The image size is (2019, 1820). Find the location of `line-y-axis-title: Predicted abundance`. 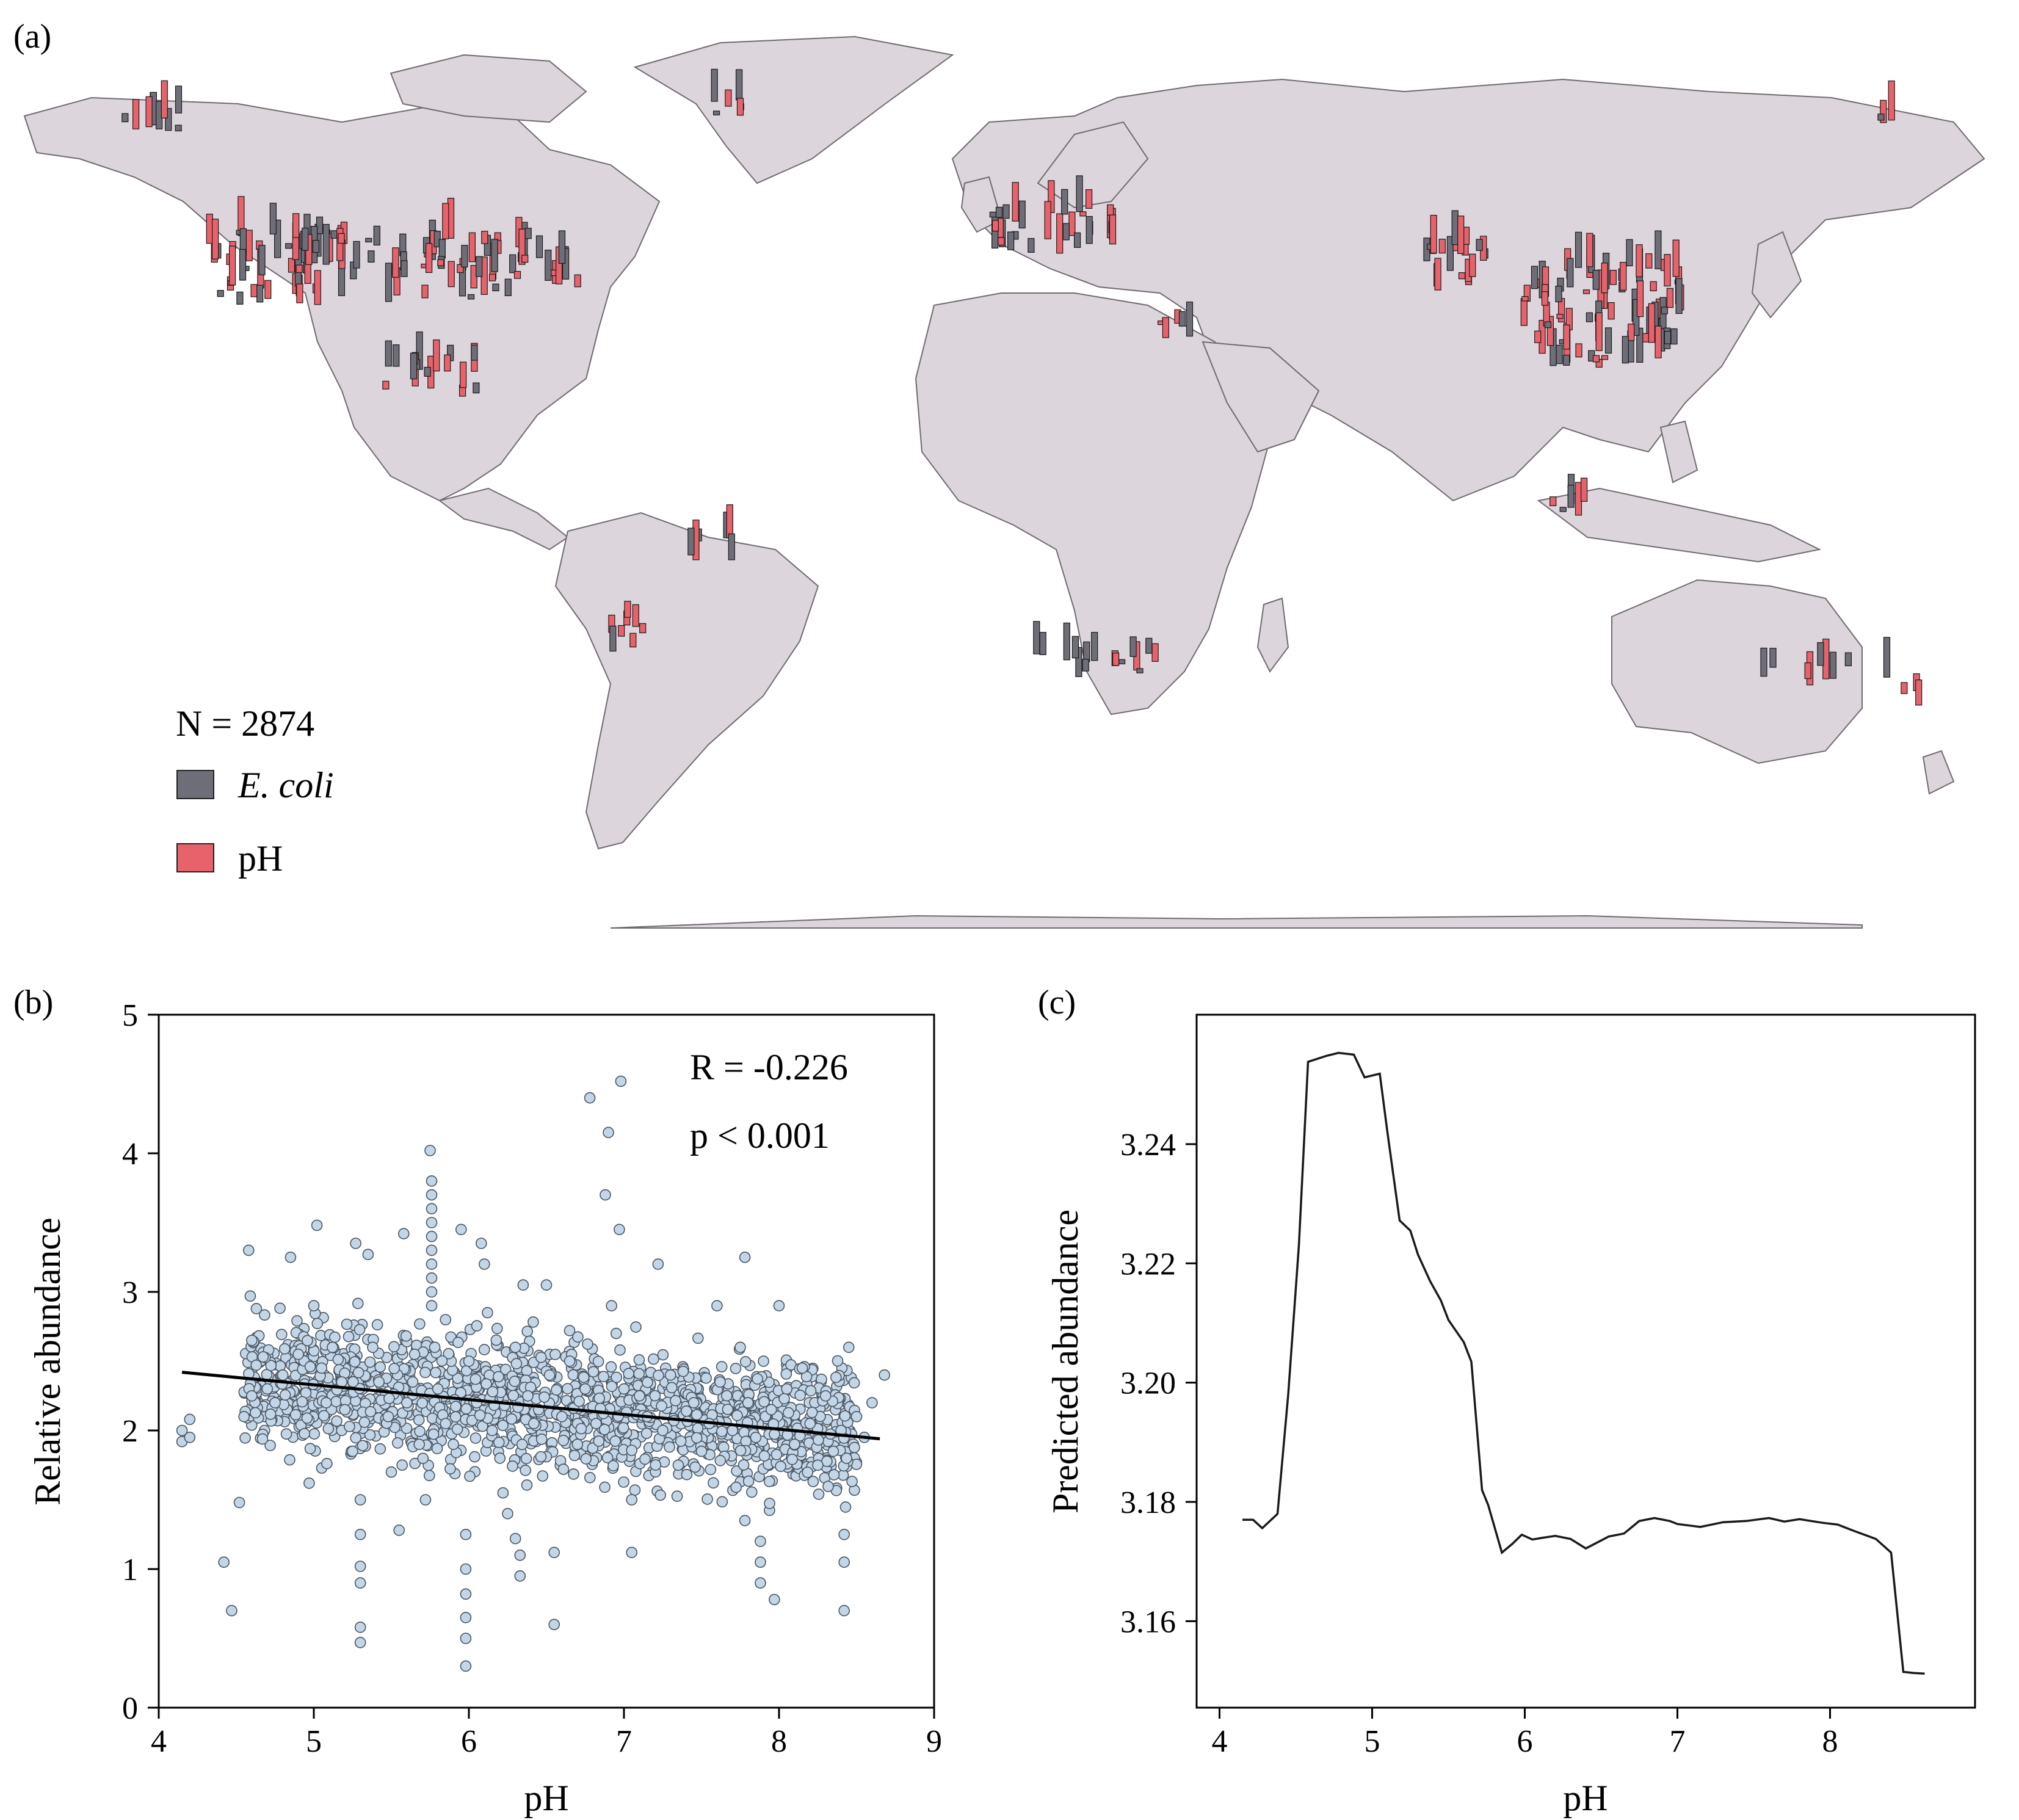

line-y-axis-title: Predicted abundance is located at coordinates (1065, 1361).